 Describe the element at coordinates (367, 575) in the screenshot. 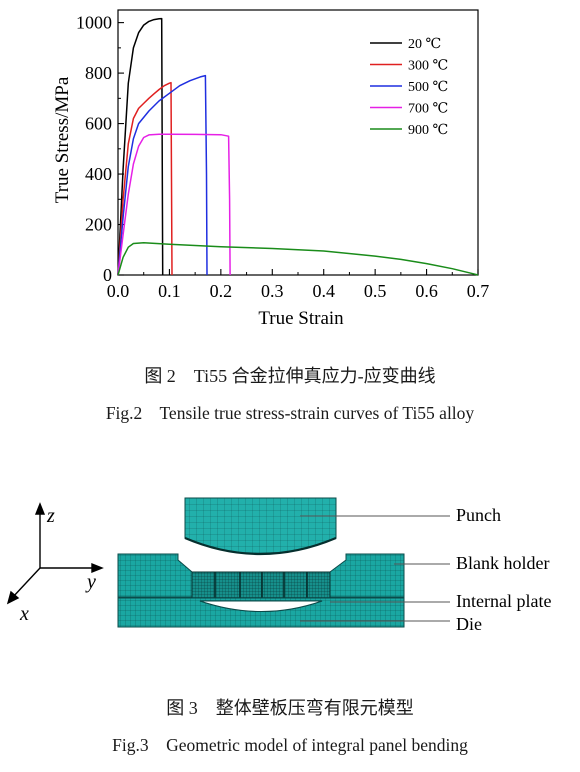

I see `blank-holder-right` at that location.